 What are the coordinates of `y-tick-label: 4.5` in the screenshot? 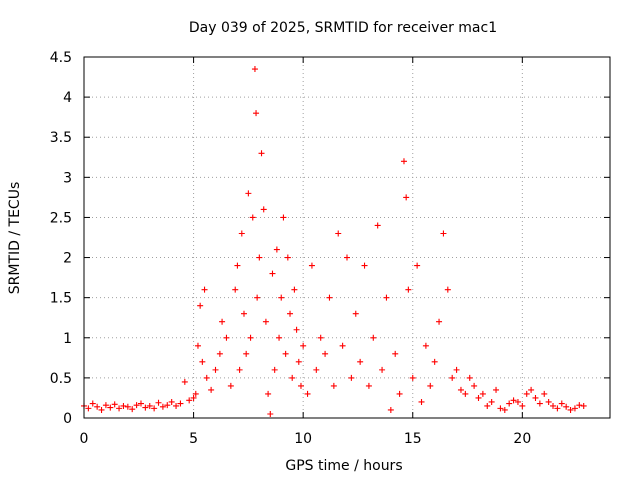 It's located at (61, 58).